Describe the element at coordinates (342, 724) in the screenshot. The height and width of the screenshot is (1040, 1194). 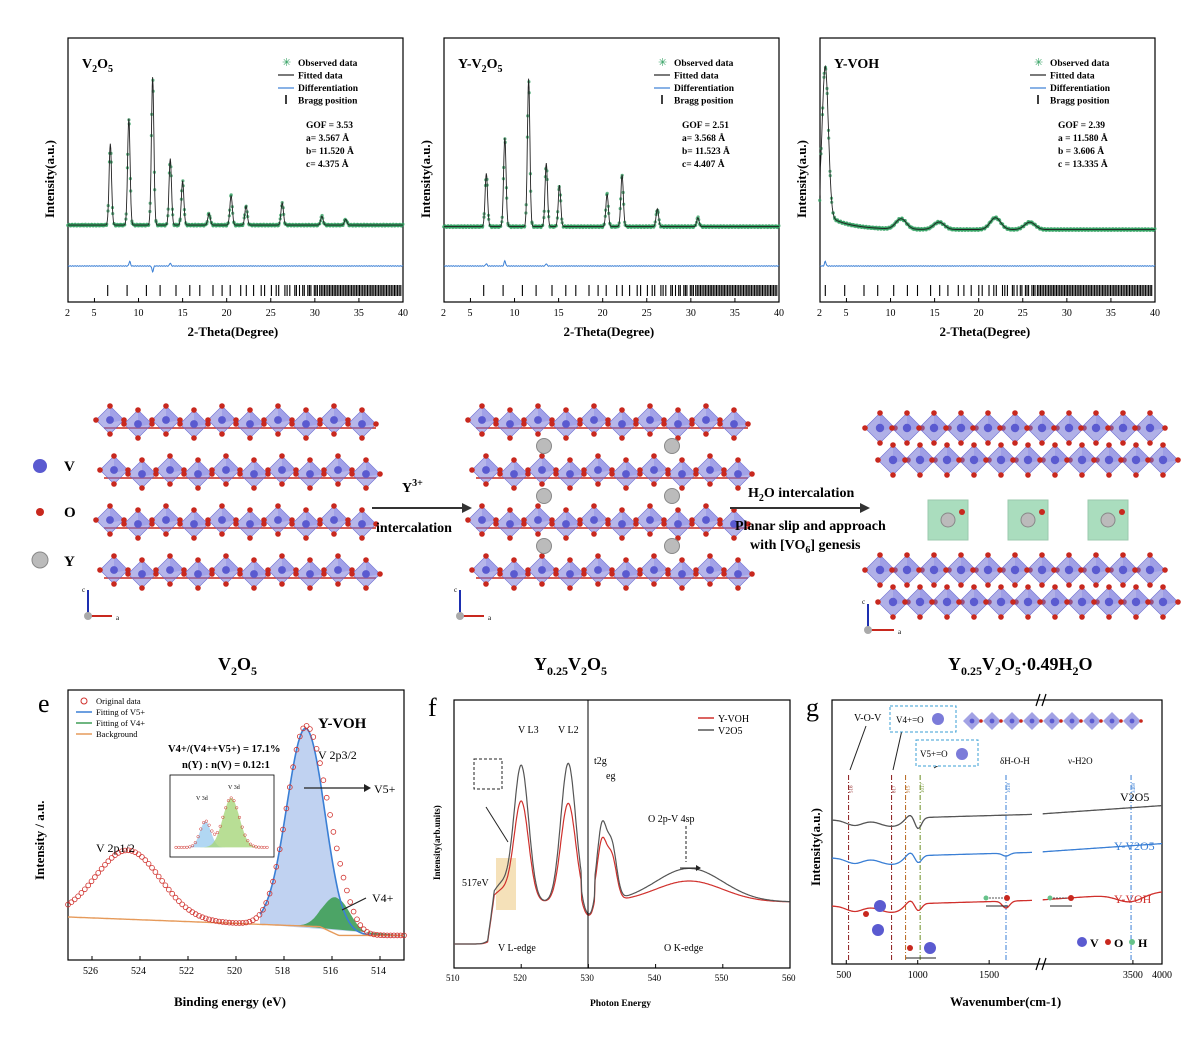
I see `e-sample-label: Y-VOH` at that location.